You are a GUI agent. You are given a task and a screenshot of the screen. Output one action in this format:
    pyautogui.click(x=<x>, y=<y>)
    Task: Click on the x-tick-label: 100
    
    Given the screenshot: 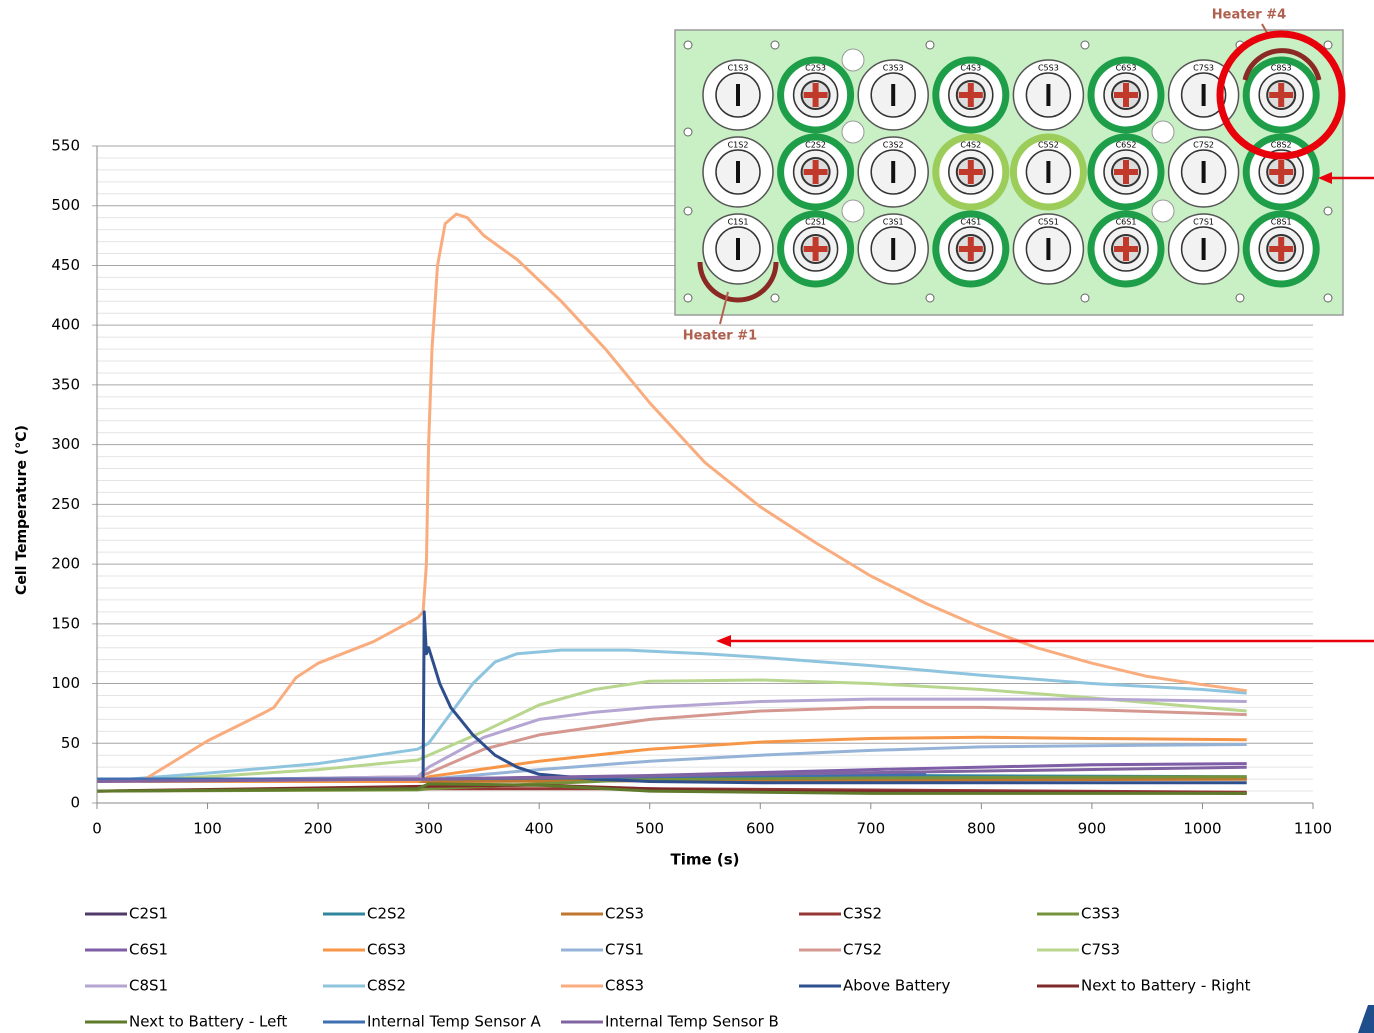 What is the action you would take?
    pyautogui.click(x=207, y=829)
    